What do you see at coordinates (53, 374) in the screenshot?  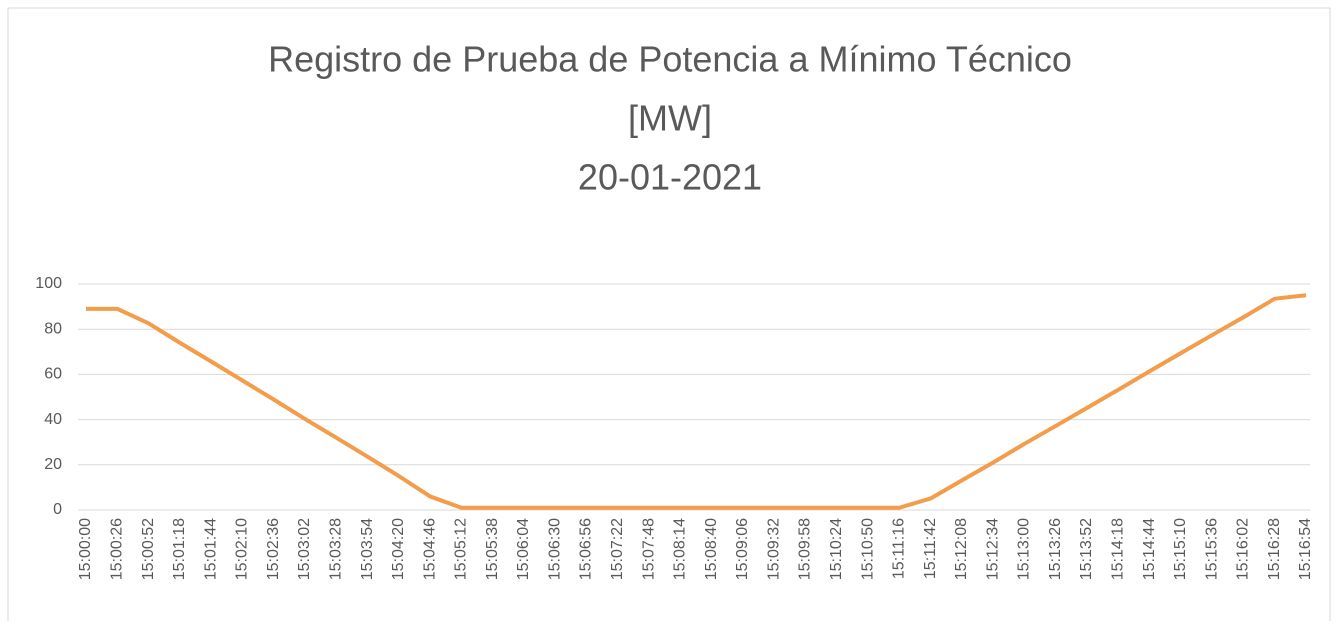 I see `y-tick-label: 60` at bounding box center [53, 374].